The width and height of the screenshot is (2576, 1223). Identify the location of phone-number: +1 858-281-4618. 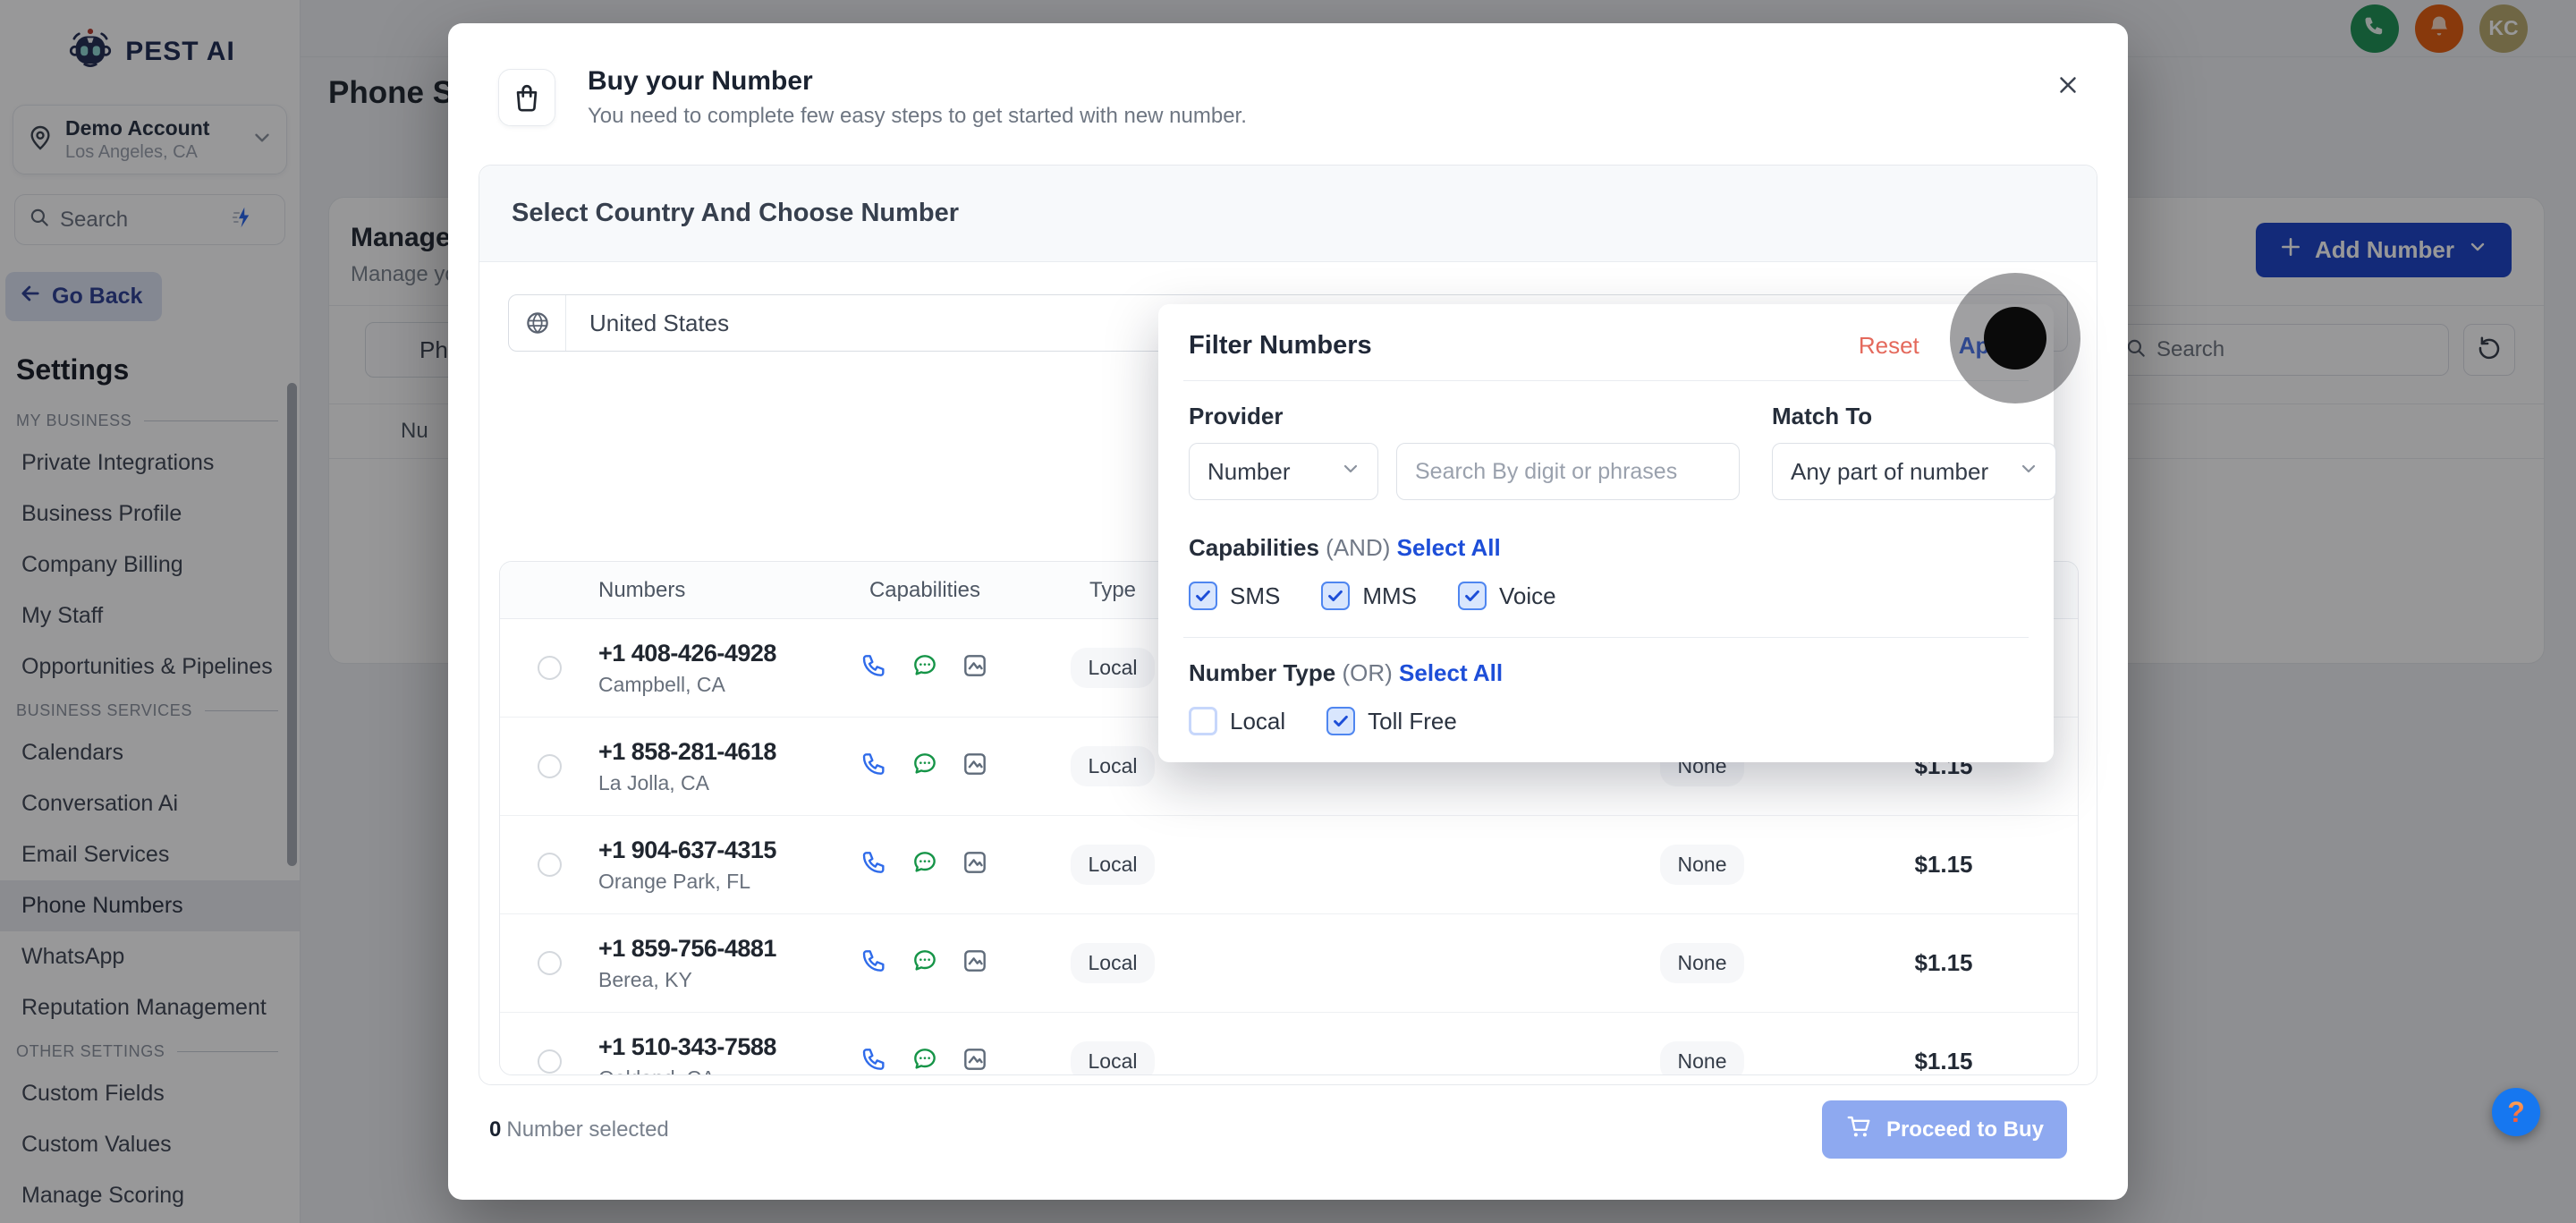
(687, 751).